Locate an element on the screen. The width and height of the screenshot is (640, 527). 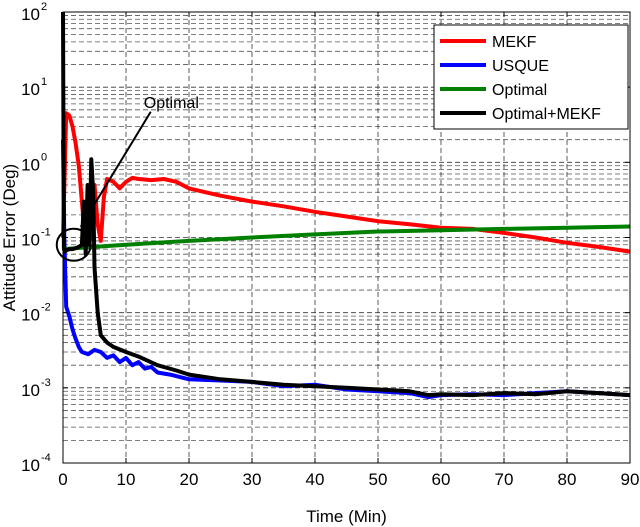
x-tick-label: 30 is located at coordinates (252, 479).